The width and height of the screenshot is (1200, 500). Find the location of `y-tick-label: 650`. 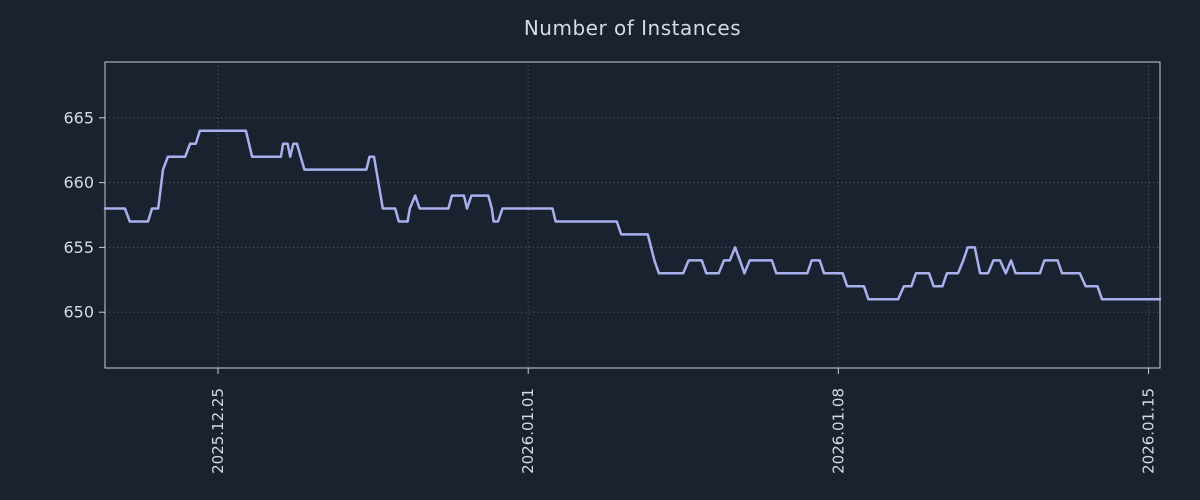

y-tick-label: 650 is located at coordinates (78, 312).